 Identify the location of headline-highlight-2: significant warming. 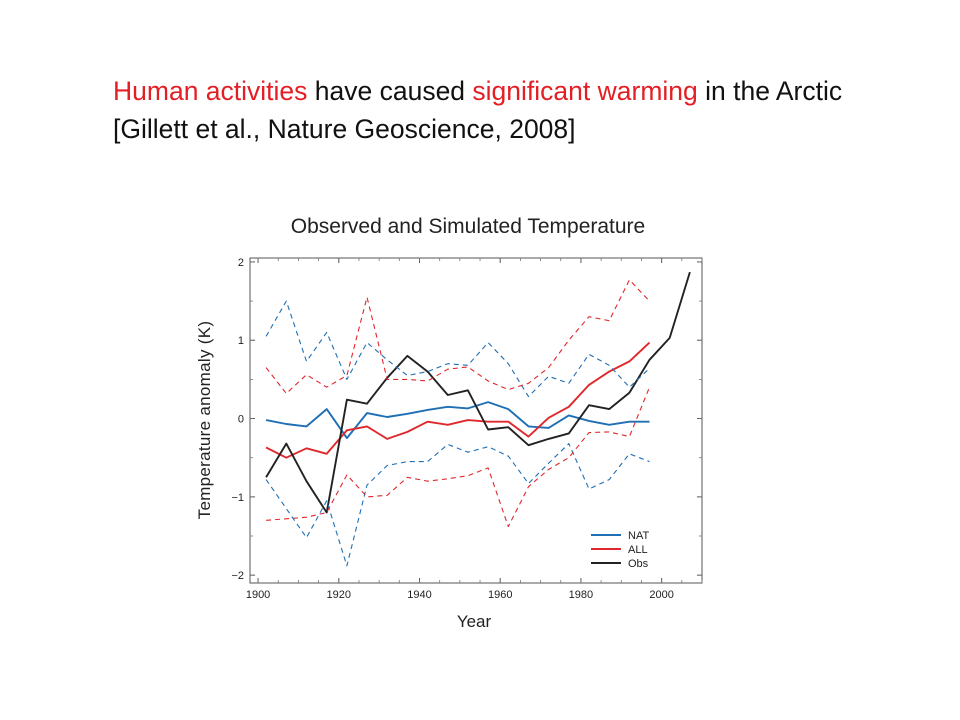
(585, 91).